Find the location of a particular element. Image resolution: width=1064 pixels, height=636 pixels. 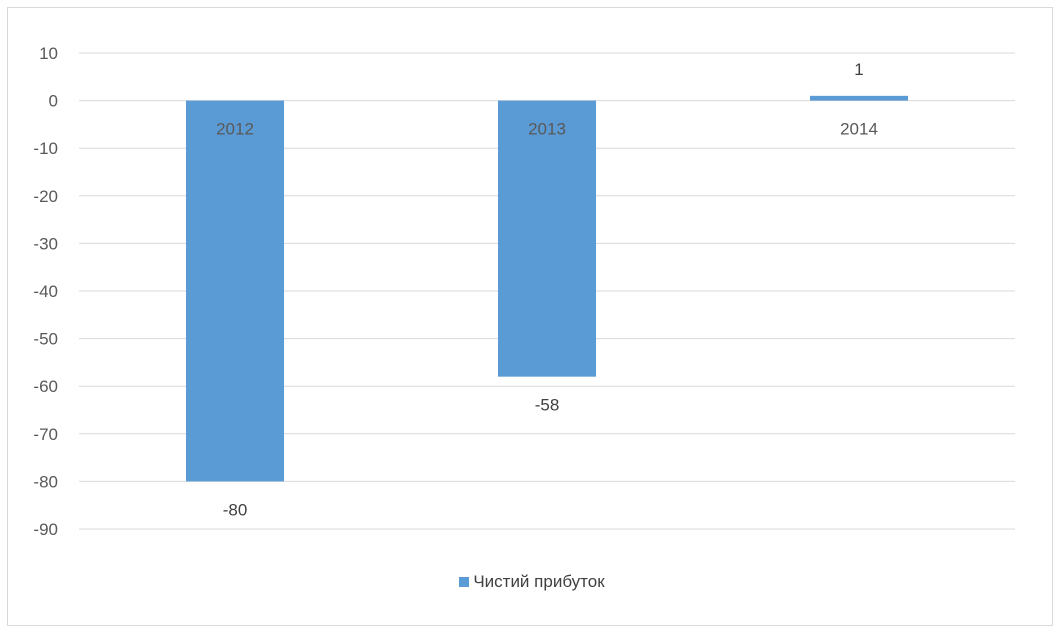

category-label: 2012 is located at coordinates (235, 129).